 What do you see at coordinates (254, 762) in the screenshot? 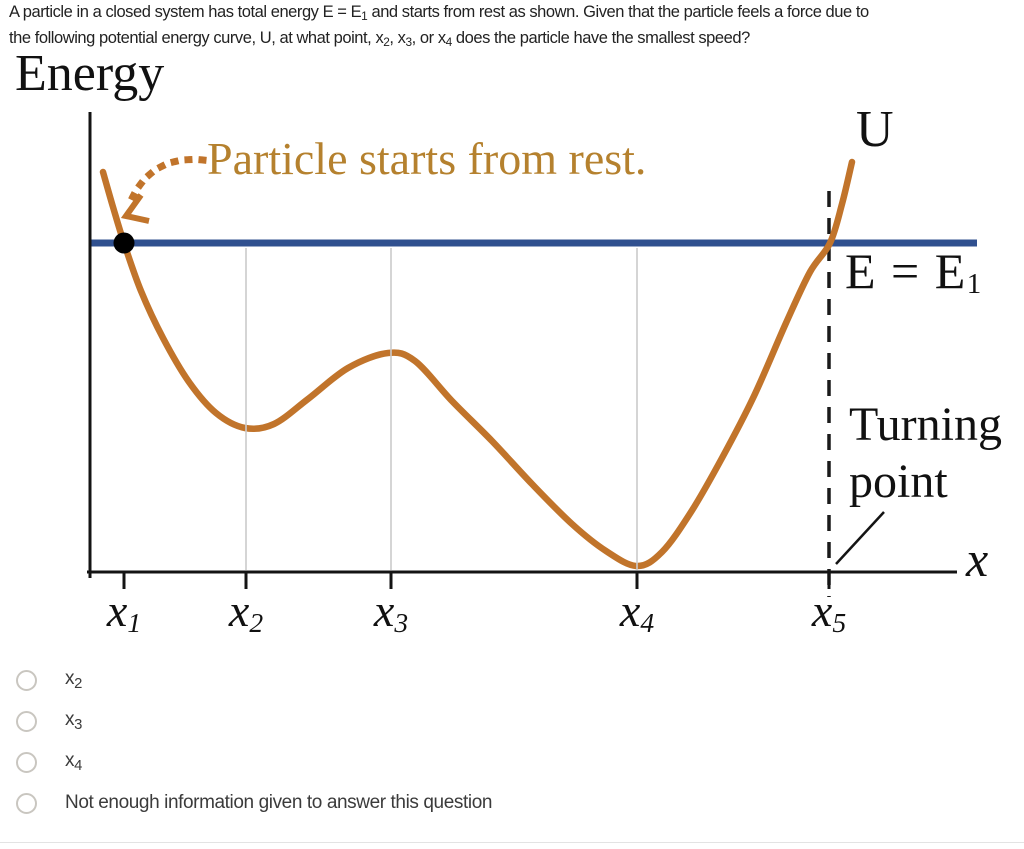
I see `option-row-x4: x4` at bounding box center [254, 762].